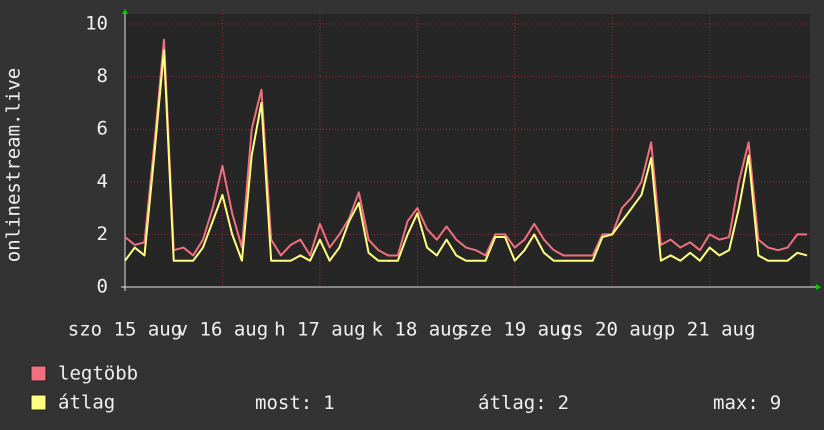  Describe the element at coordinates (710, 330) in the screenshot. I see `x-tick-label: p 21 aug` at that location.